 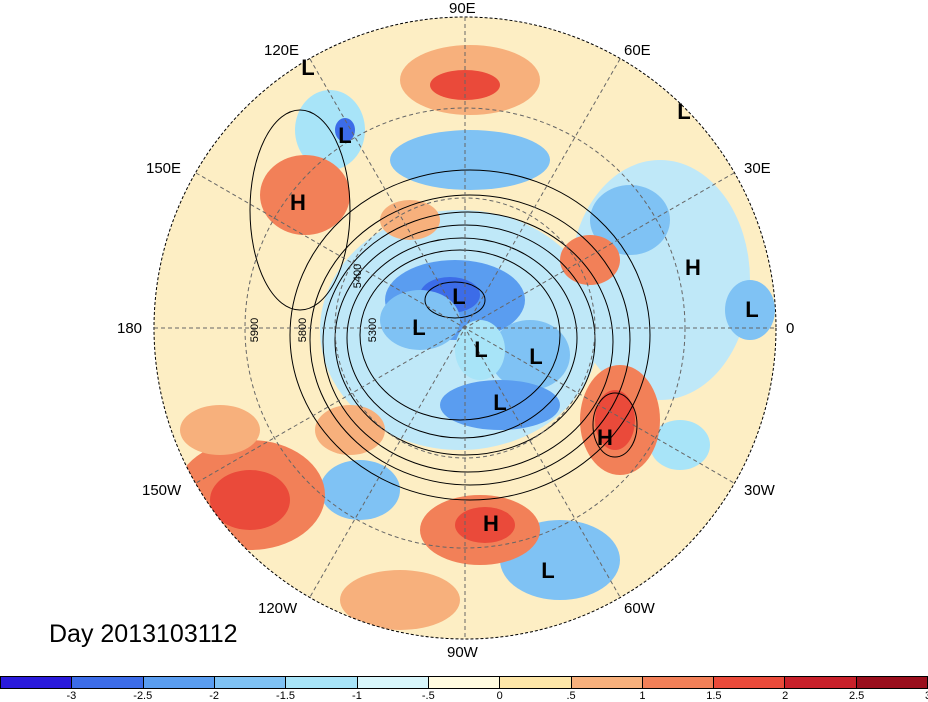 What do you see at coordinates (785, 696) in the screenshot?
I see `colorbar-tick-label: 2` at bounding box center [785, 696].